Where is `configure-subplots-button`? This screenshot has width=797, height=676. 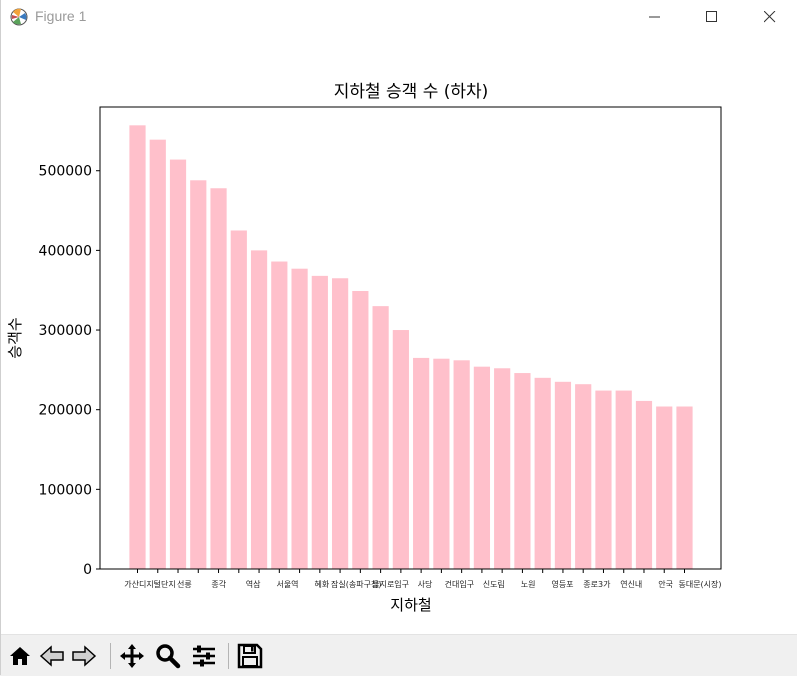 configure-subplots-button is located at coordinates (204, 656).